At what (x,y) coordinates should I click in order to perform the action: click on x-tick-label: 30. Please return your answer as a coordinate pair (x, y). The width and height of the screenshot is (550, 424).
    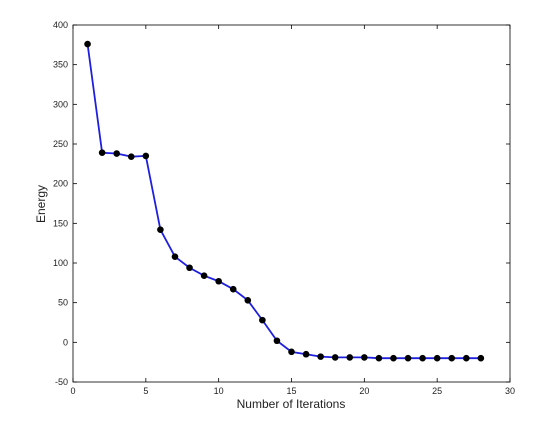
    Looking at the image, I should click on (510, 391).